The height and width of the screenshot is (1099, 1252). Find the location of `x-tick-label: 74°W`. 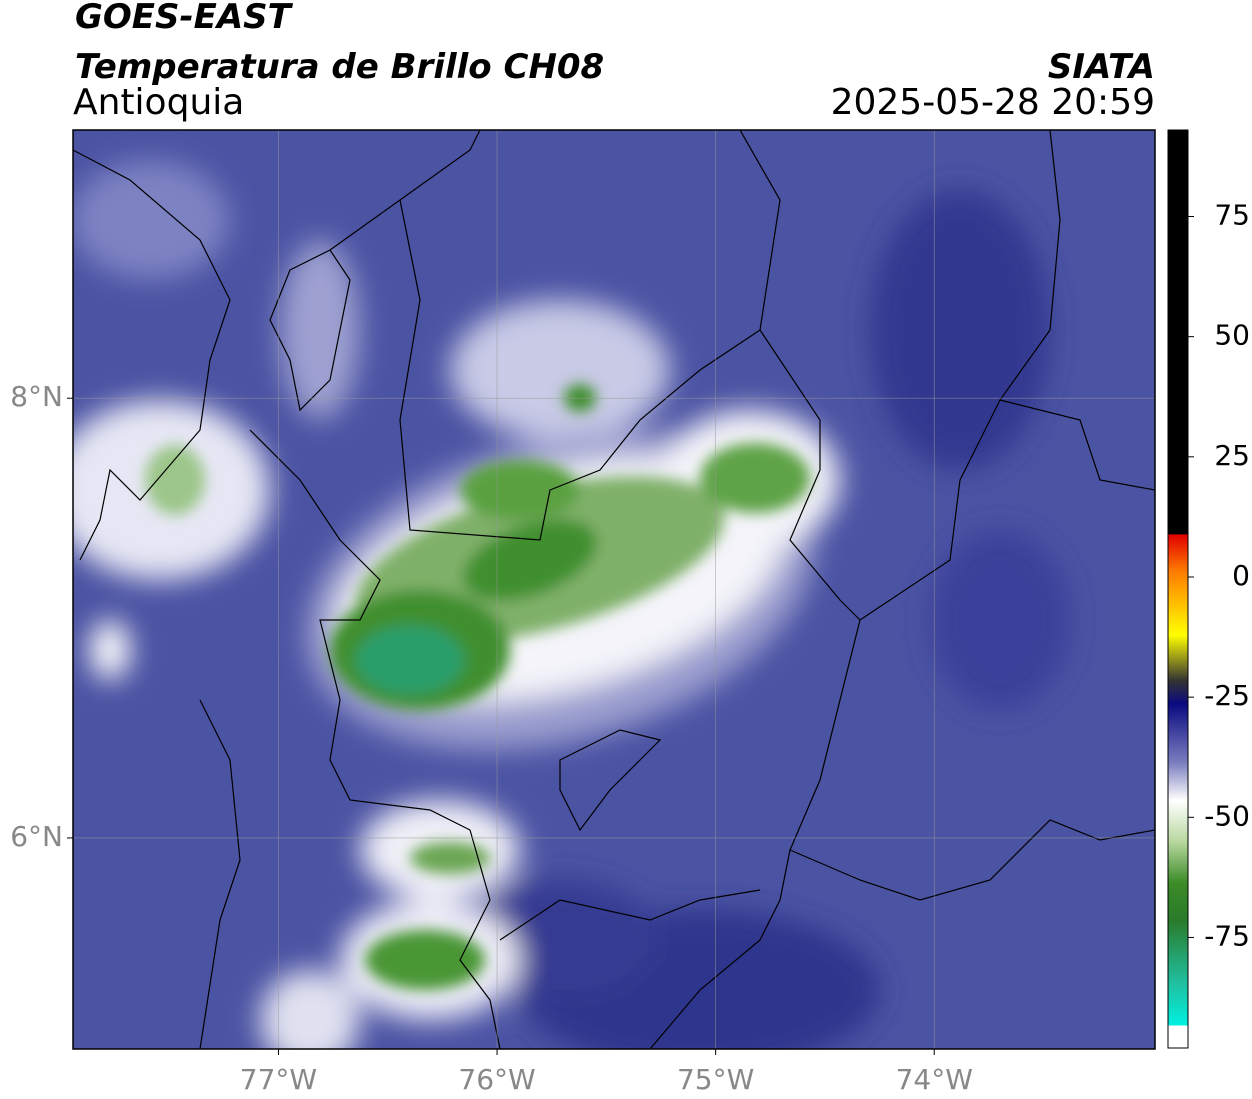

x-tick-label: 74°W is located at coordinates (934, 1079).